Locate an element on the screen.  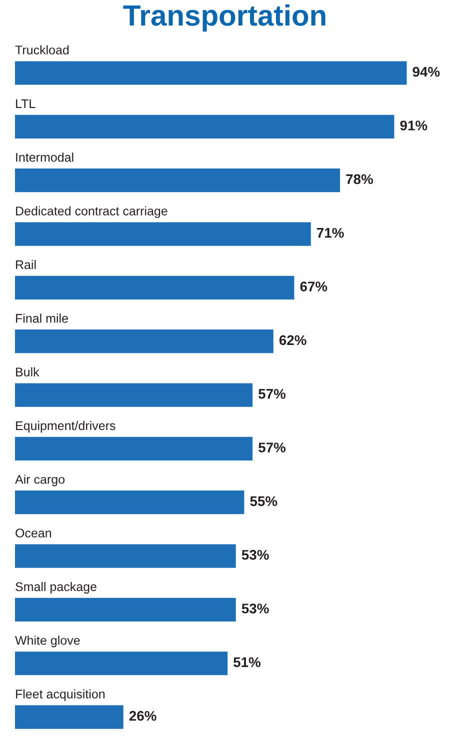
y-tick-label: Intermodal is located at coordinates (45, 157).